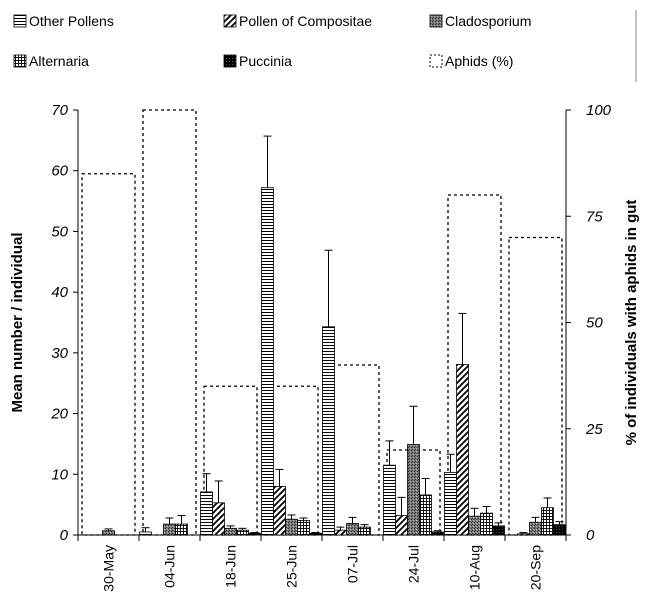  What do you see at coordinates (536, 567) in the screenshot?
I see `x-tick-label: 20-Sep` at bounding box center [536, 567].